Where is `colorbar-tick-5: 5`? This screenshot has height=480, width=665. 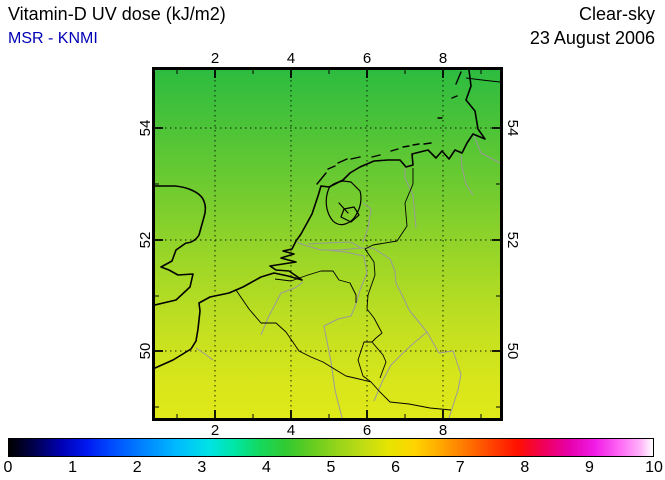 colorbar-tick-5: 5 is located at coordinates (331, 467).